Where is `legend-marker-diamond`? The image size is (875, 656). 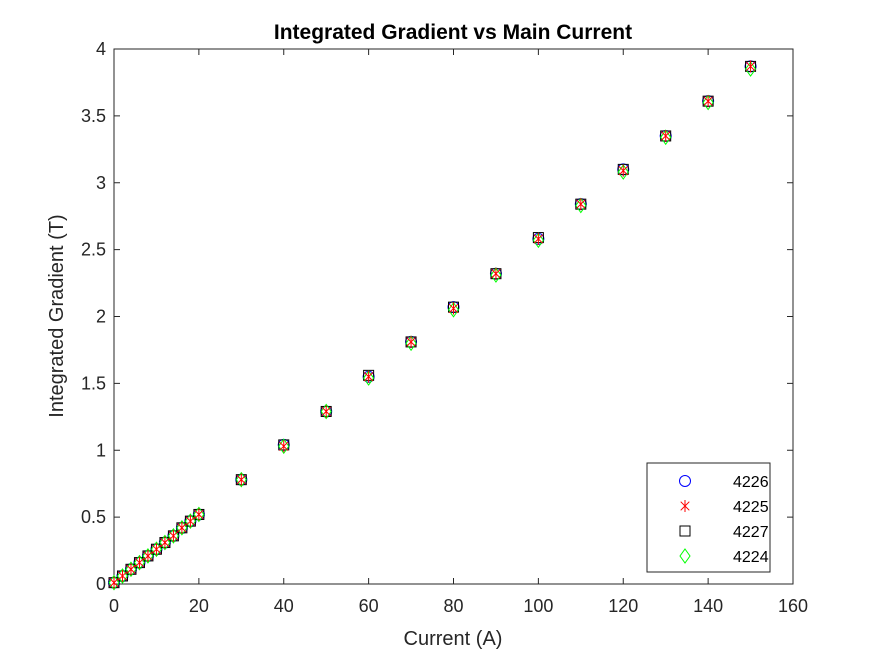 legend-marker-diamond is located at coordinates (685, 556).